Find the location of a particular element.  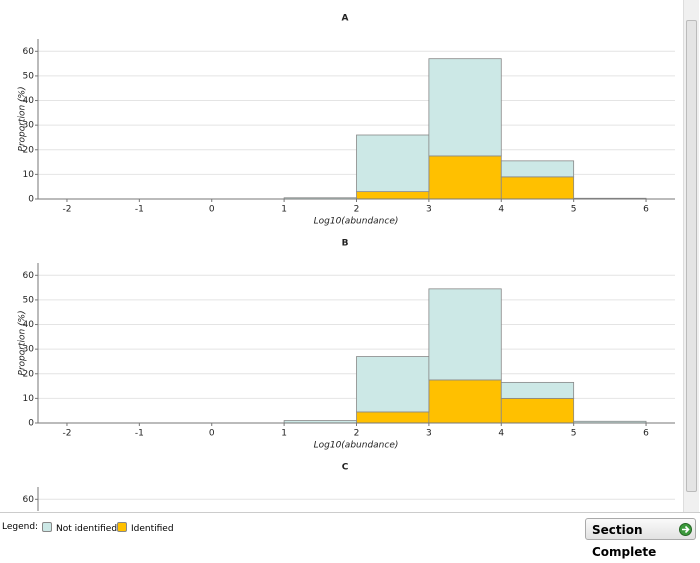

button-label: Section Complete is located at coordinates (624, 541).